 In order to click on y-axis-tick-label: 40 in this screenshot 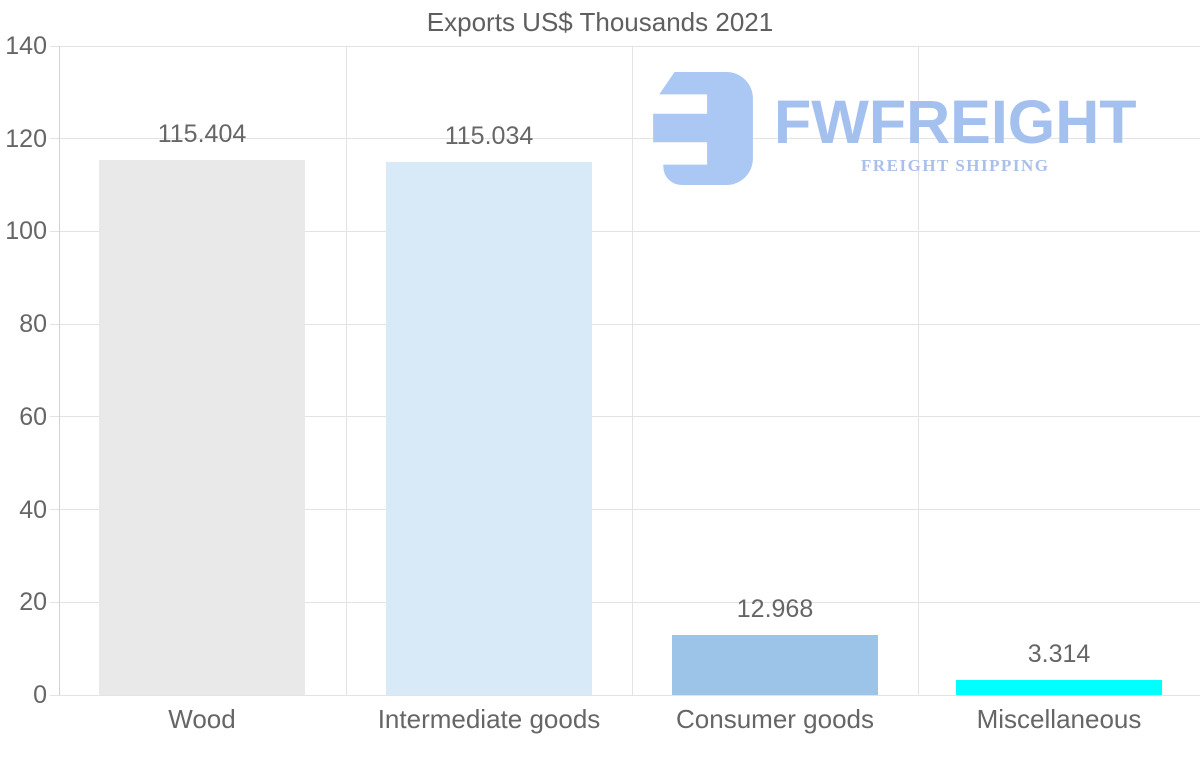, I will do `click(33, 509)`.